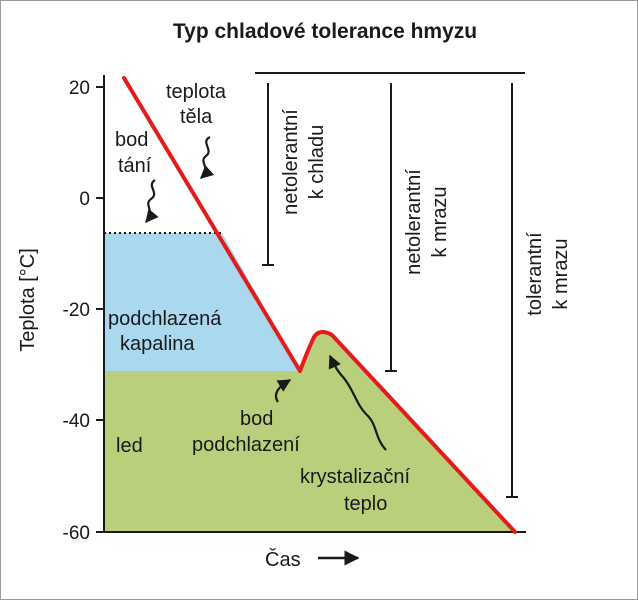 The width and height of the screenshot is (638, 600). I want to click on freeze-intolerant-label-line1: netolerantní, so click(414, 222).